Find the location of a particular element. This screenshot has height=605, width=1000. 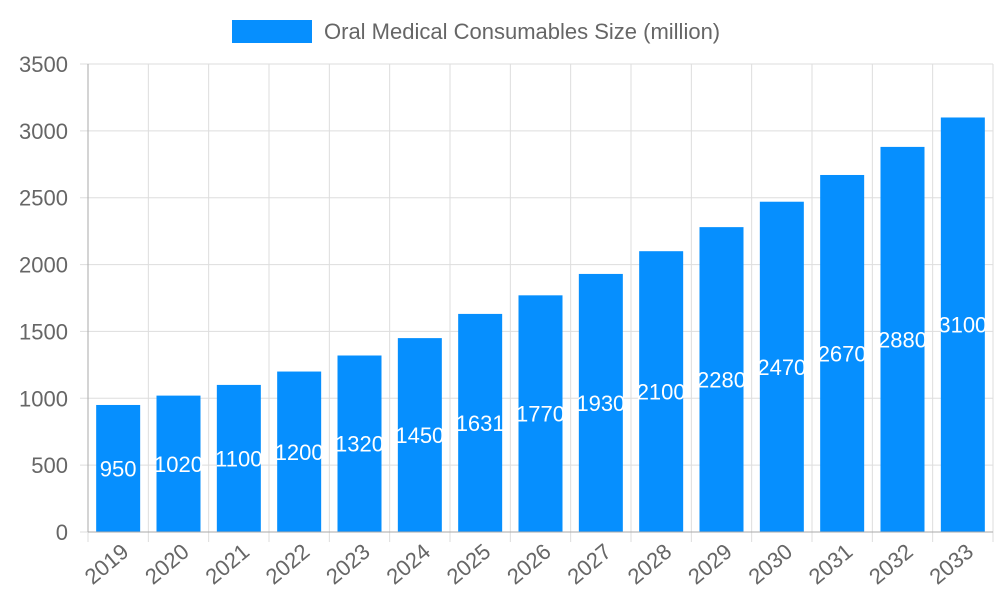

x-tick-label: 2032 is located at coordinates (891, 564).